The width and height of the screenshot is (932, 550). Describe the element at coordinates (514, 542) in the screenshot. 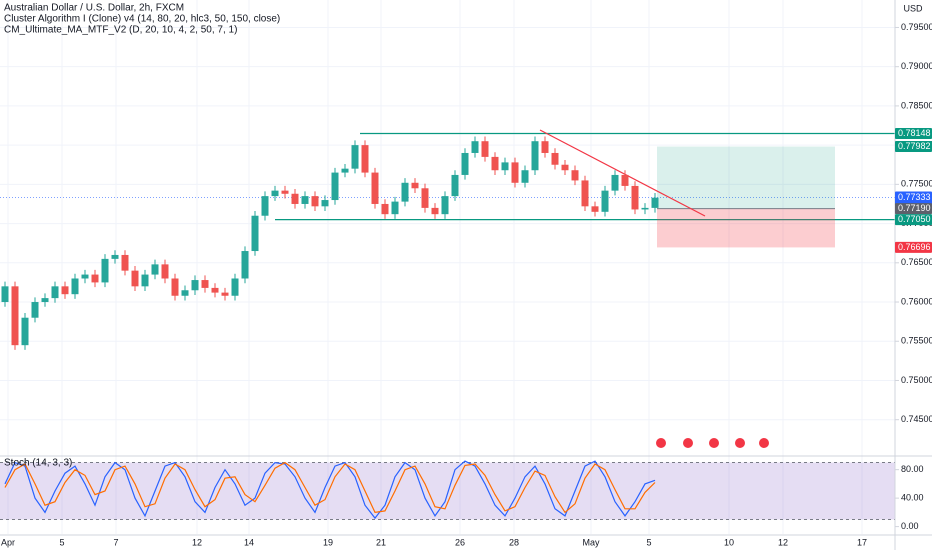

I see `x-tick-label: 28` at that location.